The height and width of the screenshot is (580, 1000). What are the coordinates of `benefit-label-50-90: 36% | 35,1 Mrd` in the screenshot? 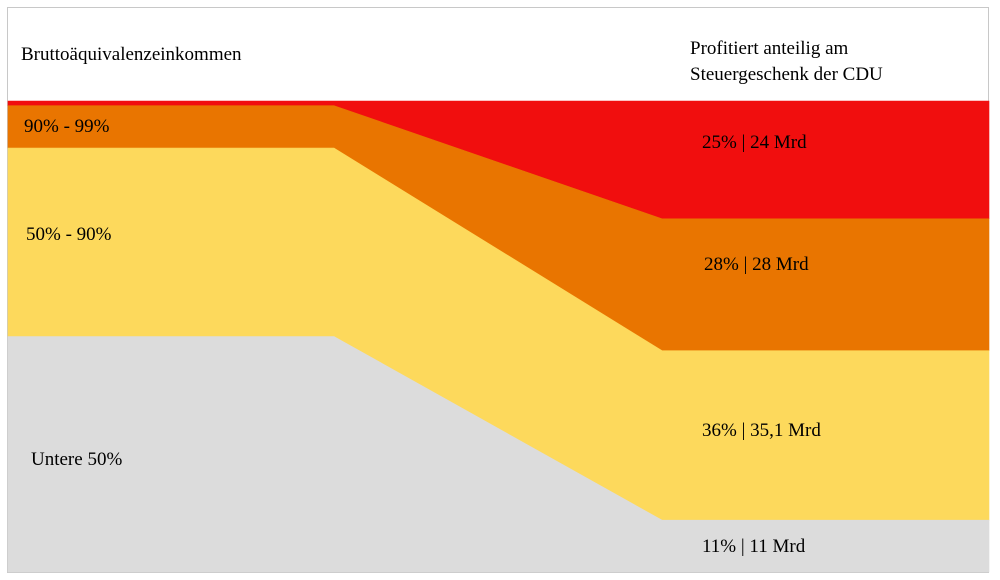 It's located at (761, 430).